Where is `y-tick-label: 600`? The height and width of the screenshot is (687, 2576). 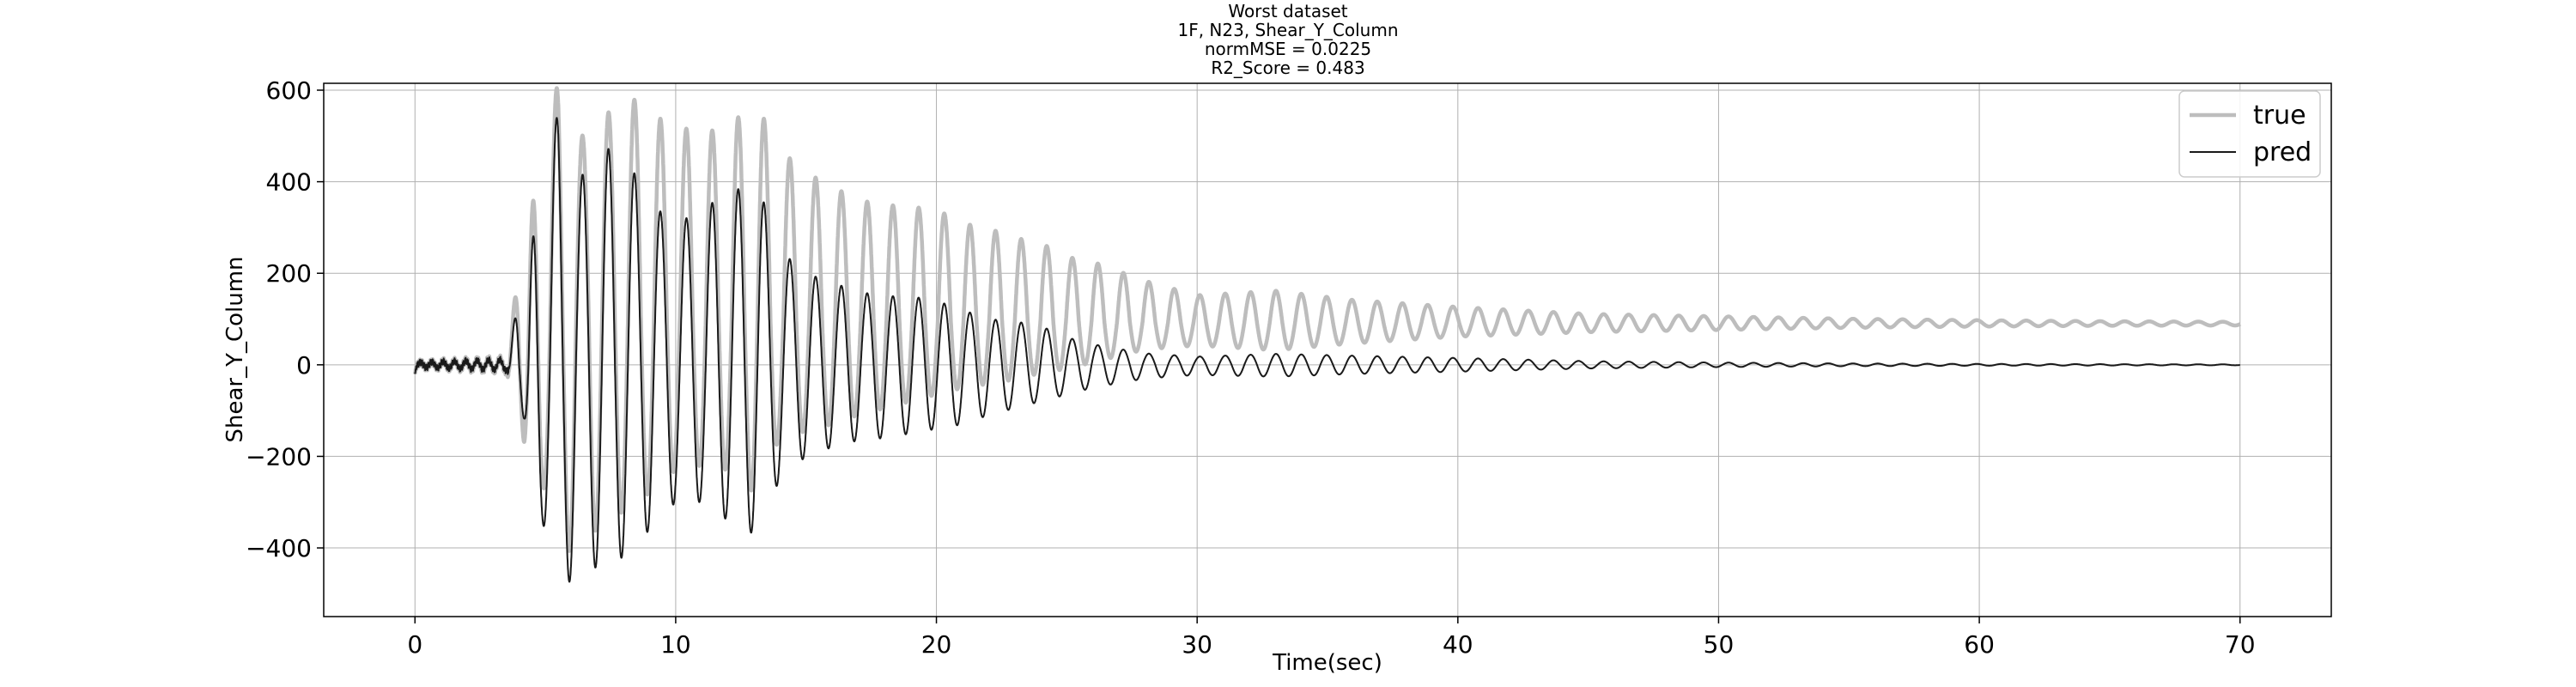 y-tick-label: 600 is located at coordinates (289, 90).